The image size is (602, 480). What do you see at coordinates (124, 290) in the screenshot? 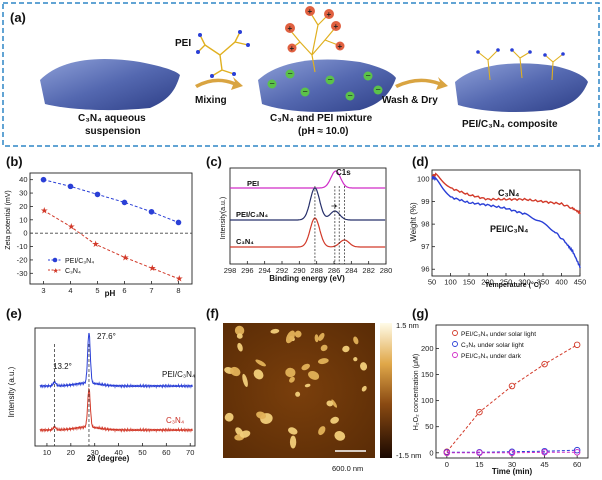
I see `zeta-xtick-label: 6` at bounding box center [124, 290].